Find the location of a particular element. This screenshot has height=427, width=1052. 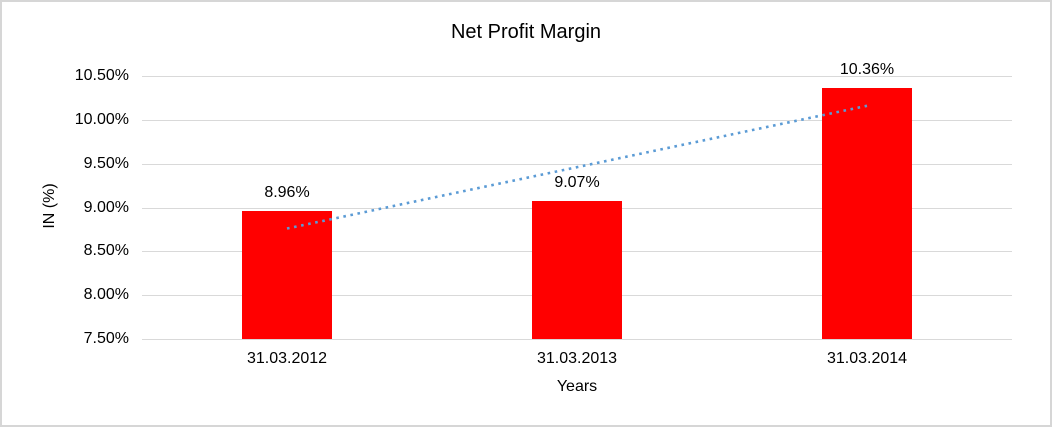

x-axis-title: Years is located at coordinates (577, 386).